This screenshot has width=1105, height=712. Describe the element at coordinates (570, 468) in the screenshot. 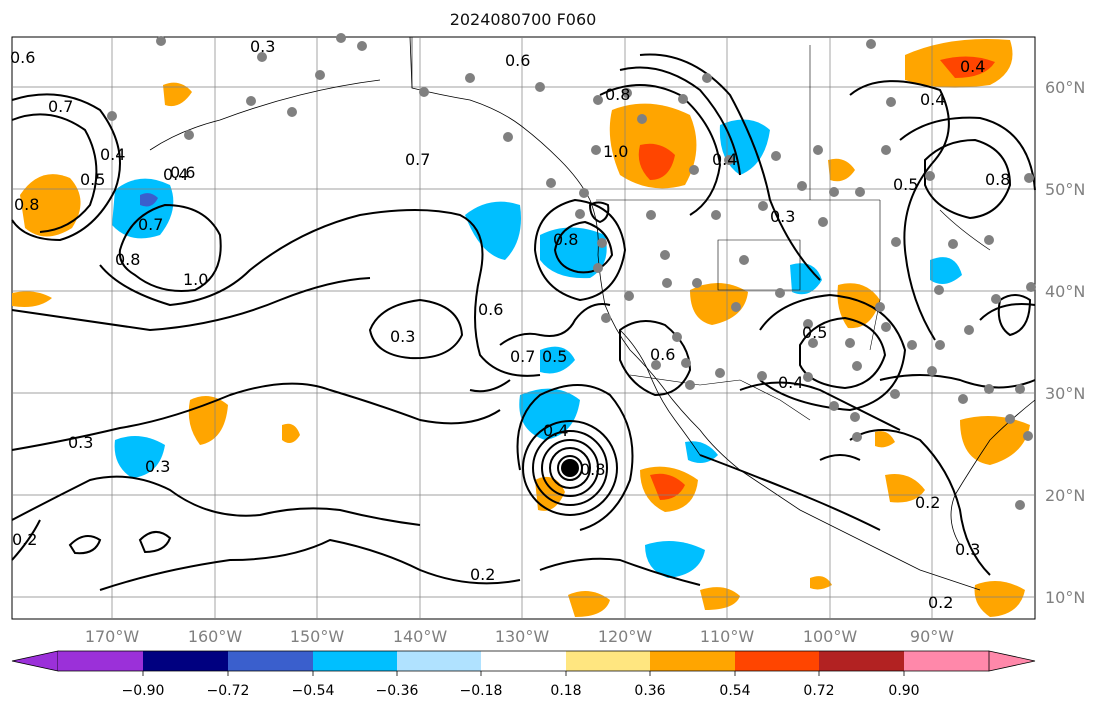

I see `storm-center-marker` at that location.